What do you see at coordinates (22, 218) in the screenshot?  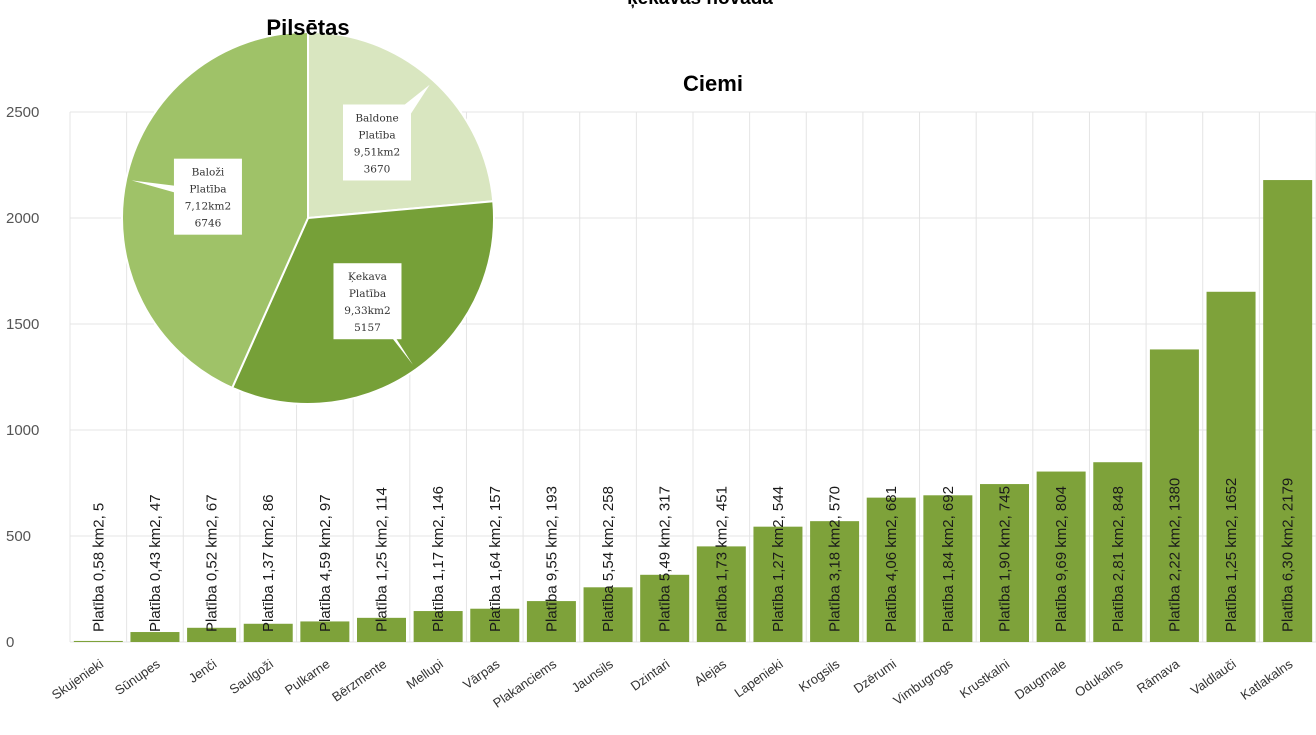 I see `y-tick-label: 2000` at bounding box center [22, 218].